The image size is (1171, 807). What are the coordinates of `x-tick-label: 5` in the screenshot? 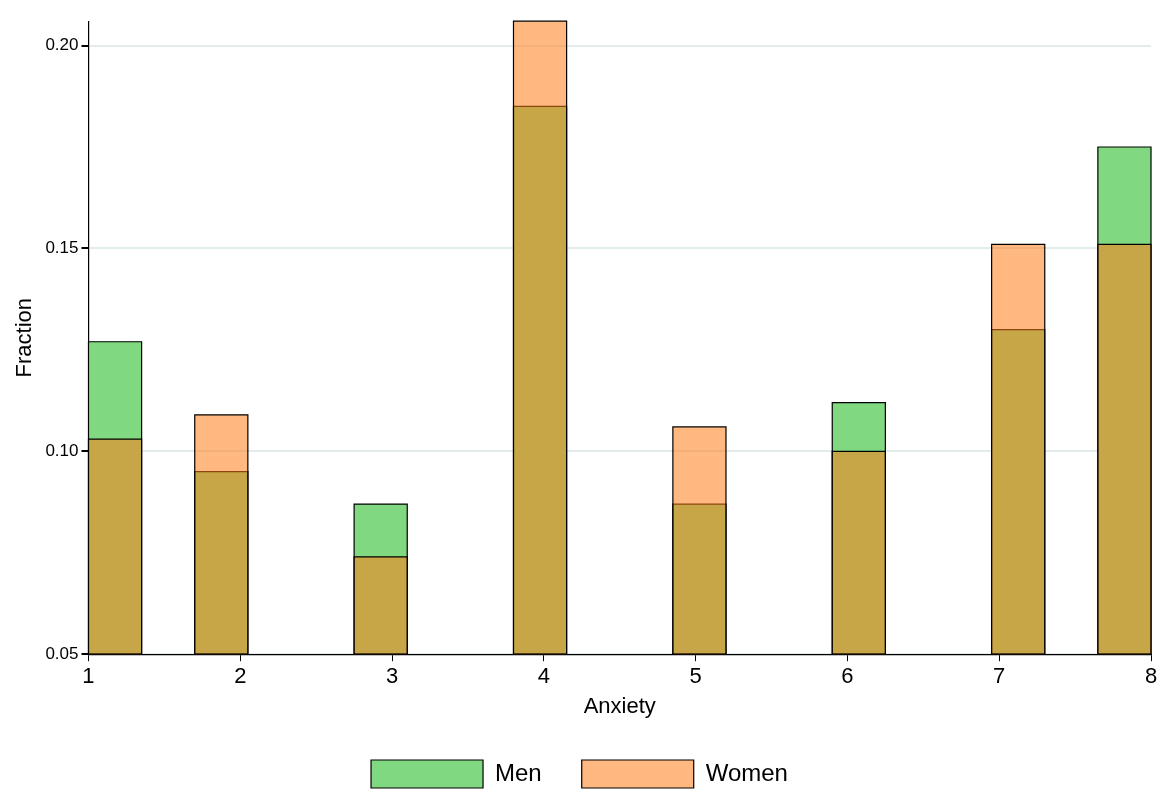 It's located at (695, 676).